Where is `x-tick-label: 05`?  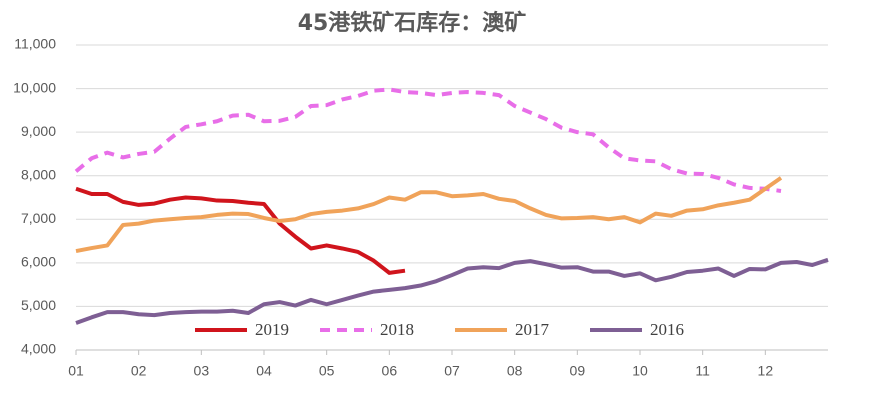
x-tick-label: 05 is located at coordinates (327, 371).